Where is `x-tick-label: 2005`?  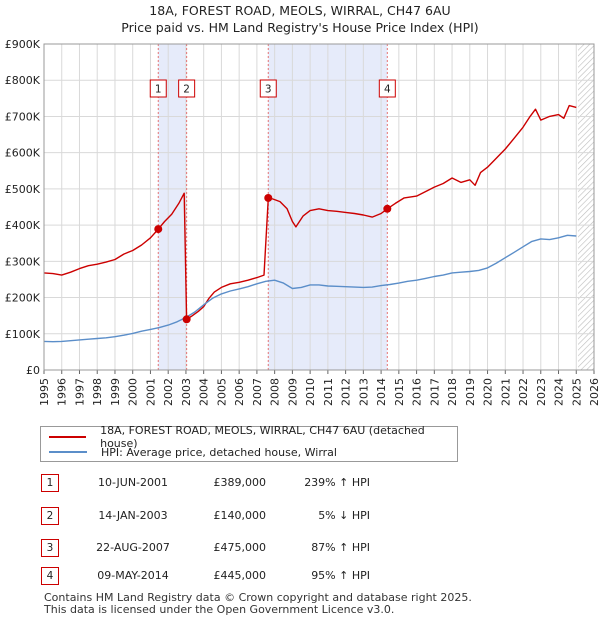
x-tick-label: 2005 is located at coordinates (221, 392).